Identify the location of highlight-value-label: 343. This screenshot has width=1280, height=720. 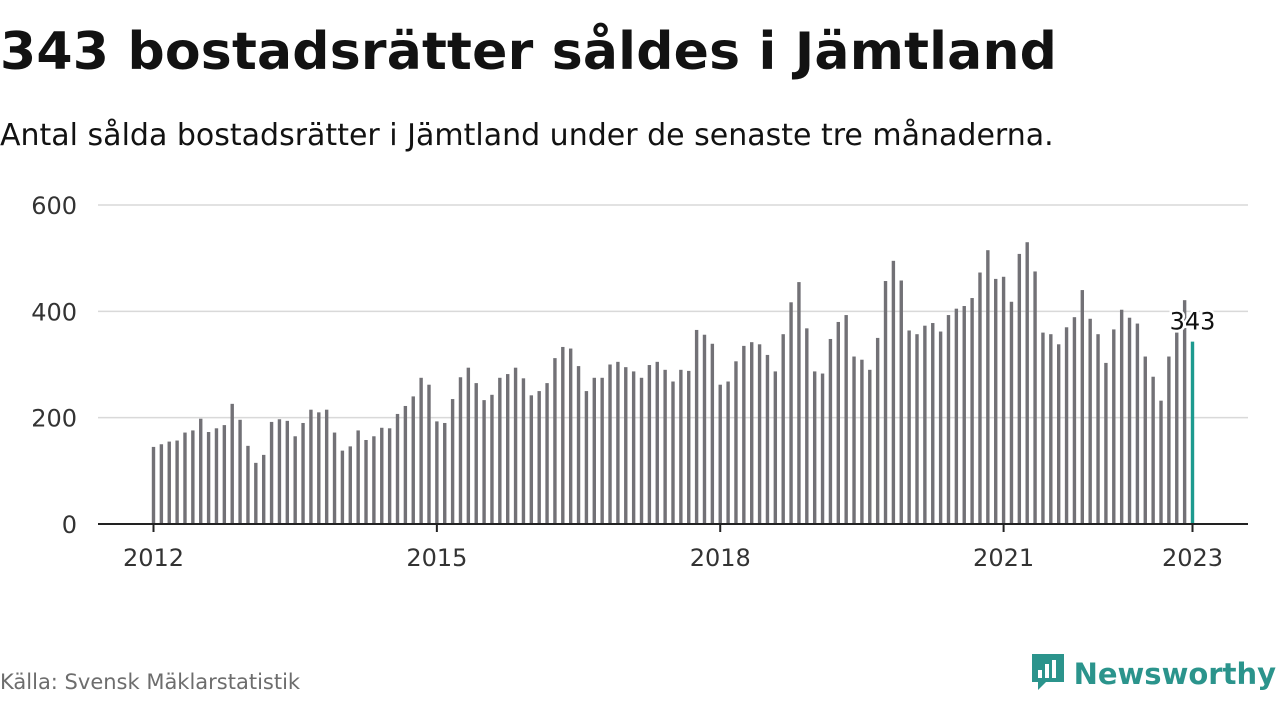
(1193, 322).